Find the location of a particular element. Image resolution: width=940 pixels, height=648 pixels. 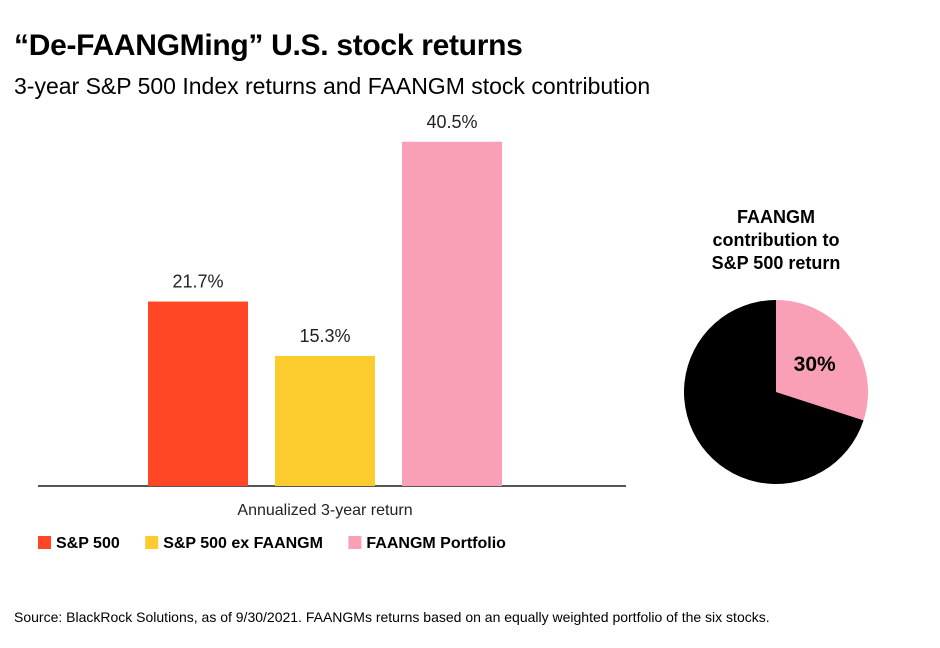

pie-title-line: contribution to is located at coordinates (776, 240).